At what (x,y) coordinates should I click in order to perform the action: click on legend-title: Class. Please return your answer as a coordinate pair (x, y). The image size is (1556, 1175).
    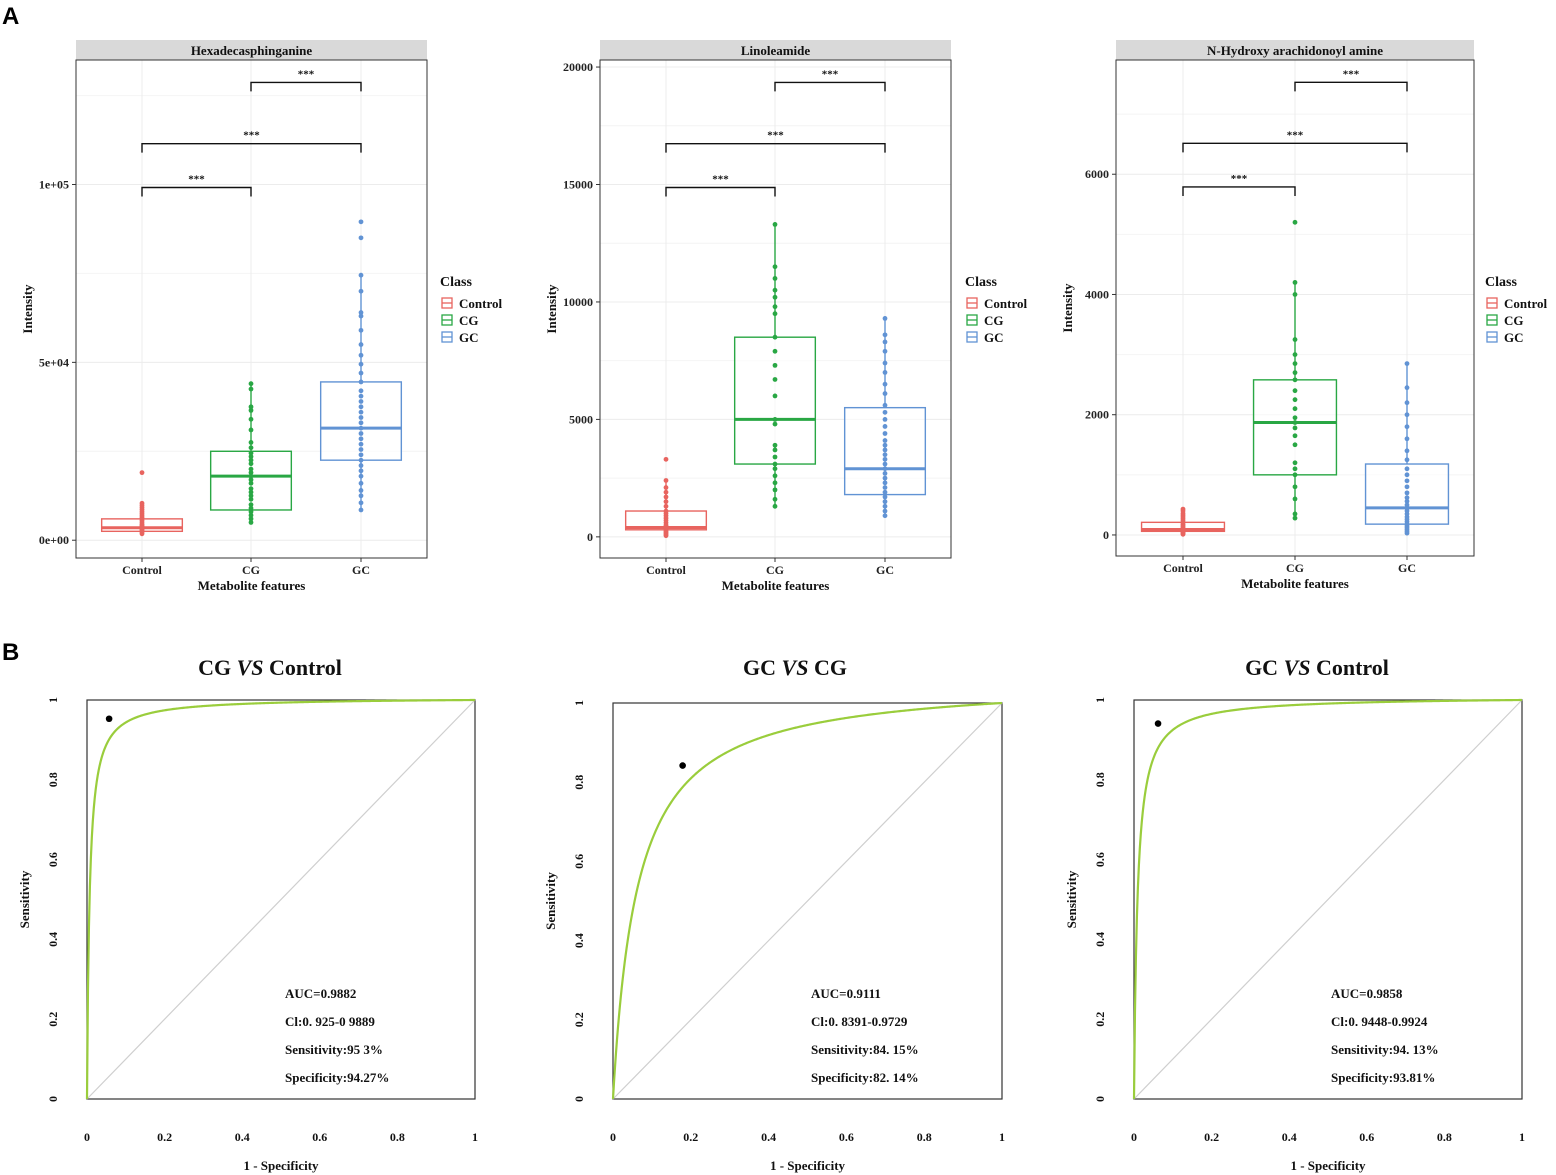
    Looking at the image, I should click on (456, 282).